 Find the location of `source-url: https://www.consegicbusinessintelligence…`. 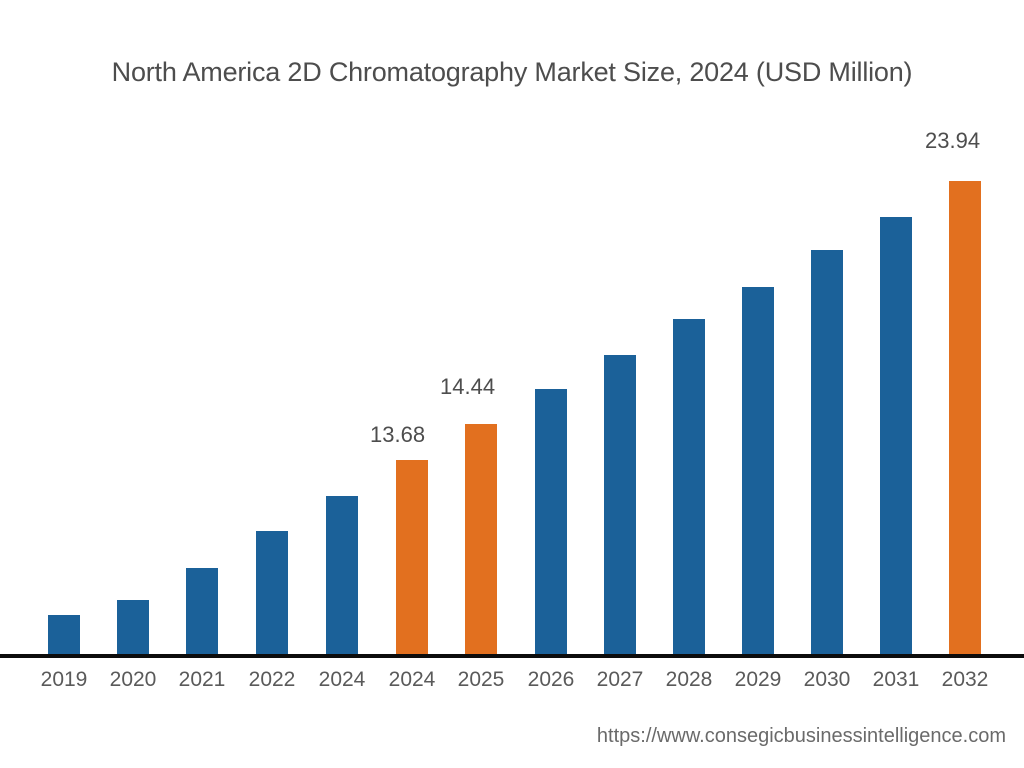

source-url: https://www.consegicbusinessintelligence… is located at coordinates (801, 736).